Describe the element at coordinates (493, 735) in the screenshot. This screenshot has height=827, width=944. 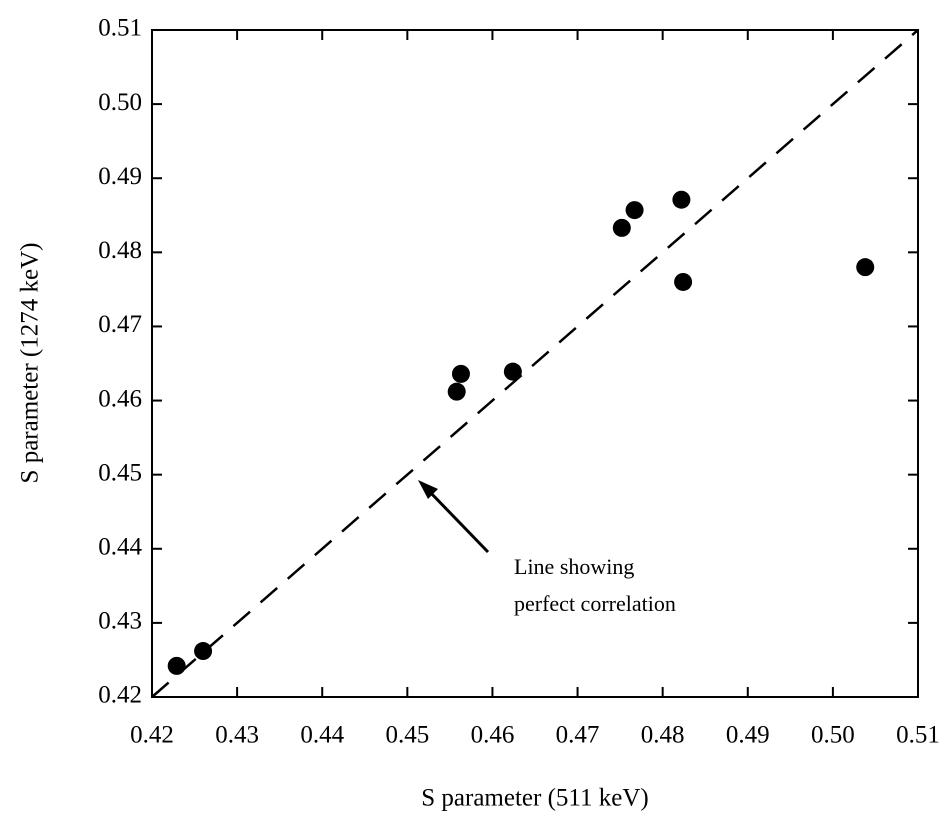
I see `x-tick-label: 0.46` at that location.